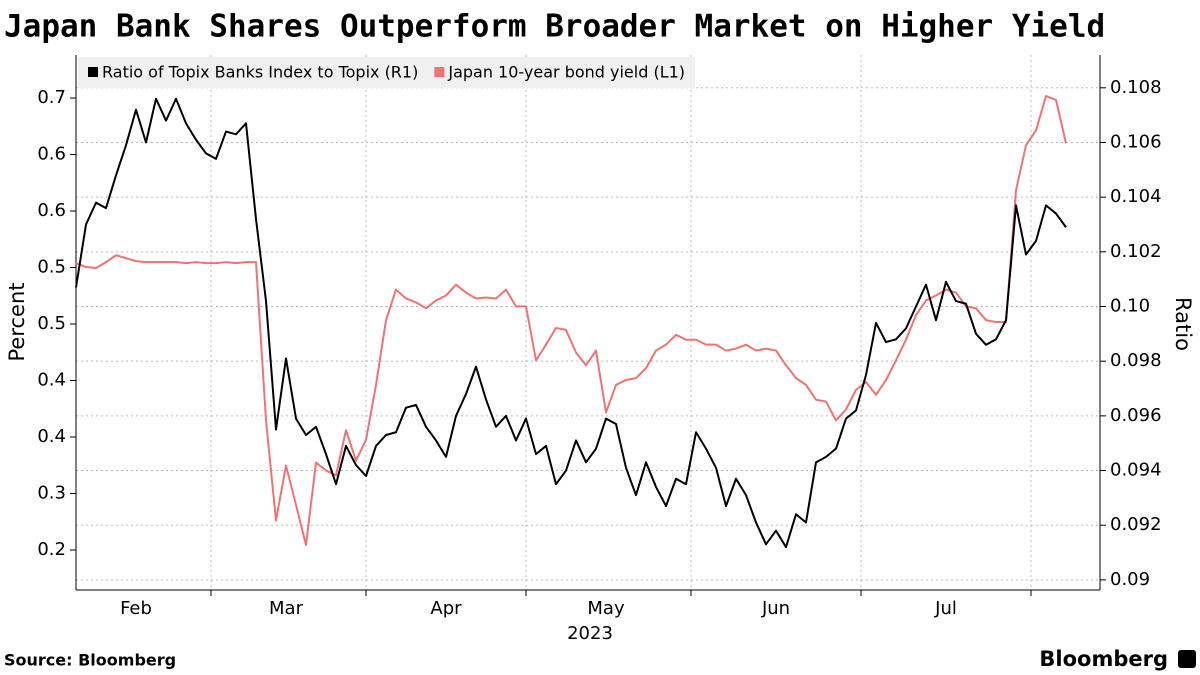 Image resolution: width=1200 pixels, height=675 pixels. What do you see at coordinates (1136, 470) in the screenshot?
I see `y2-tick-label: 0.094` at bounding box center [1136, 470].